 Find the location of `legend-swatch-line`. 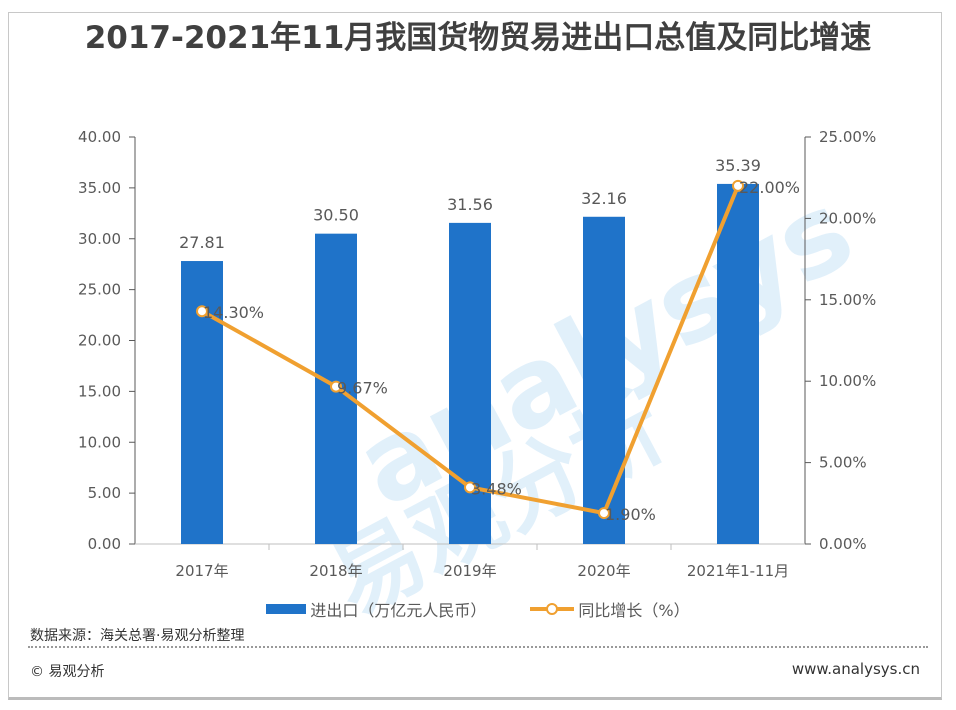

legend-swatch-line is located at coordinates (552, 609).